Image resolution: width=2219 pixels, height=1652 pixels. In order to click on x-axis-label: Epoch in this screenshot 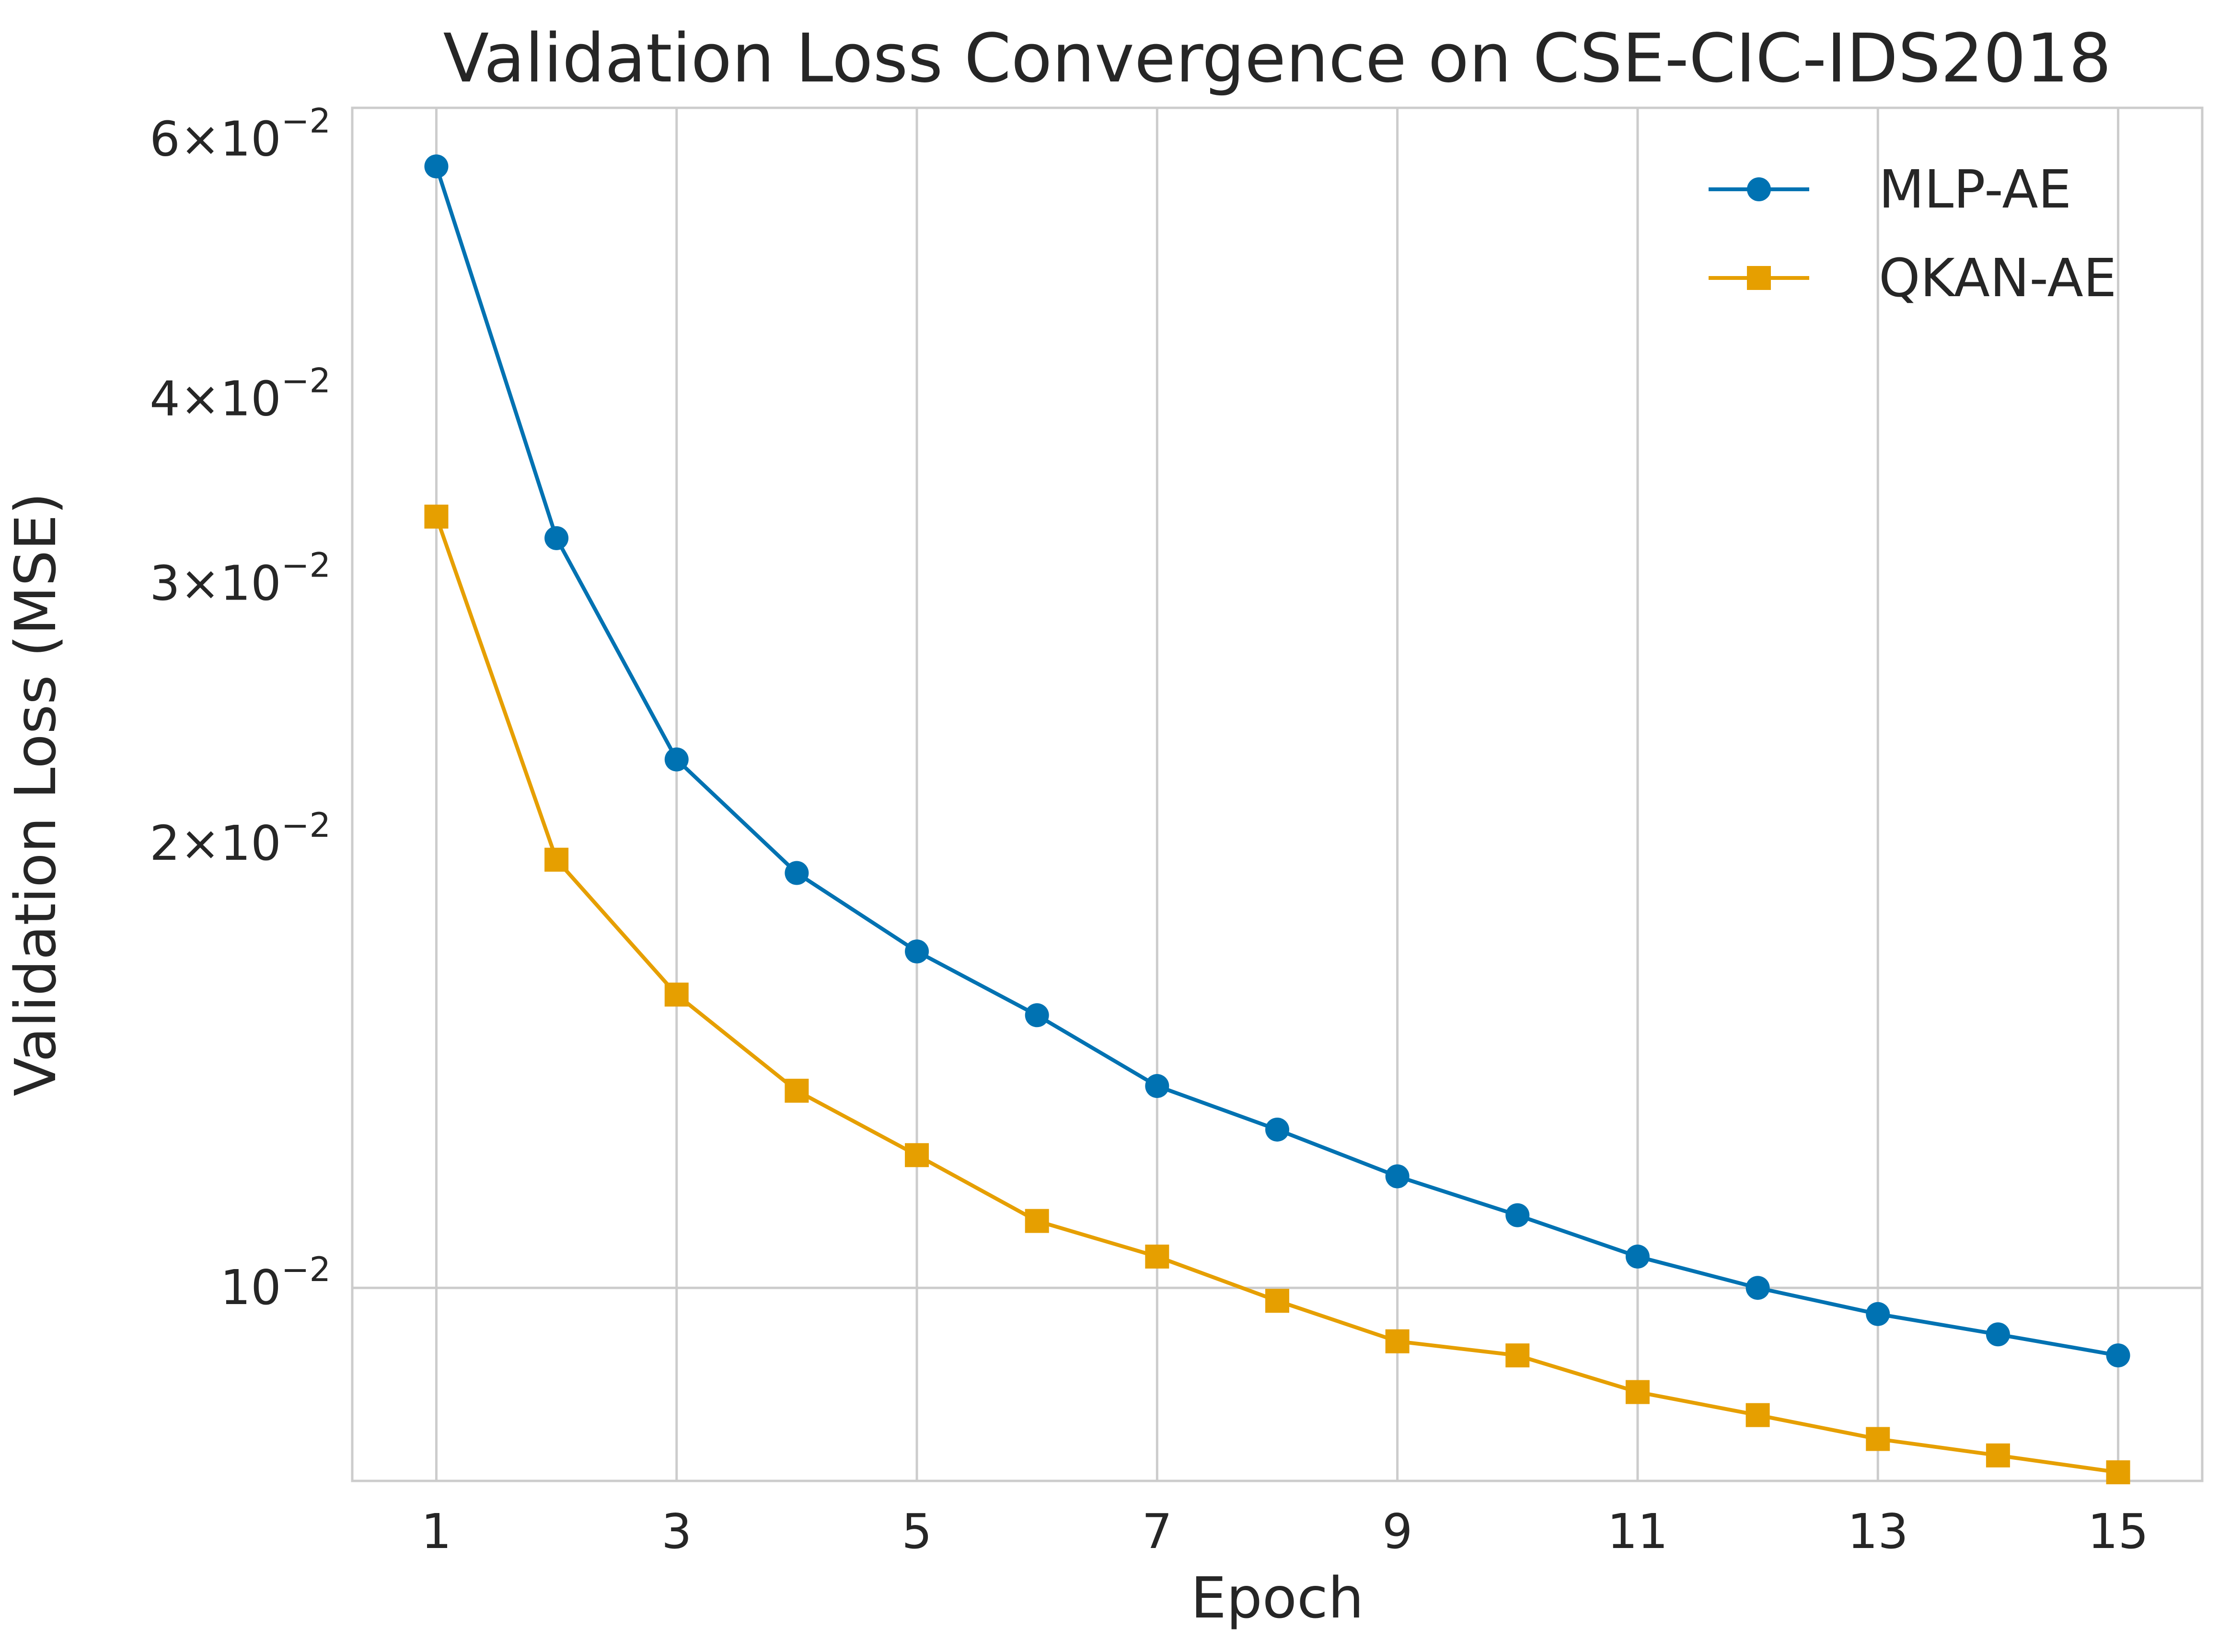, I will do `click(1277, 1598)`.